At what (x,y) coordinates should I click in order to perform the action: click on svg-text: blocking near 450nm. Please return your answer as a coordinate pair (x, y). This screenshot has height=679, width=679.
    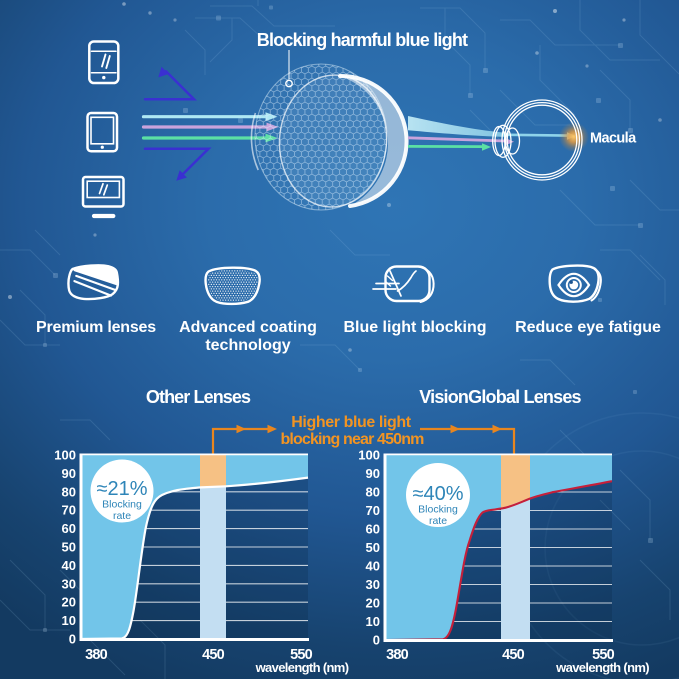
    Looking at the image, I should click on (352, 439).